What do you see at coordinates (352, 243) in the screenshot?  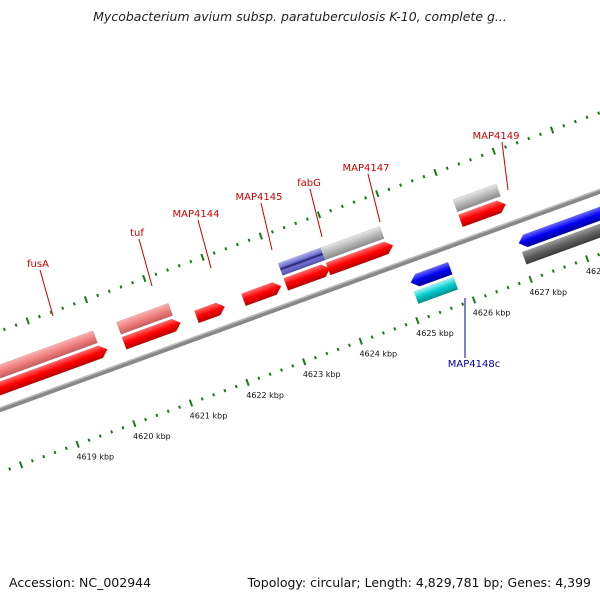 I see `MAP4147-cds` at bounding box center [352, 243].